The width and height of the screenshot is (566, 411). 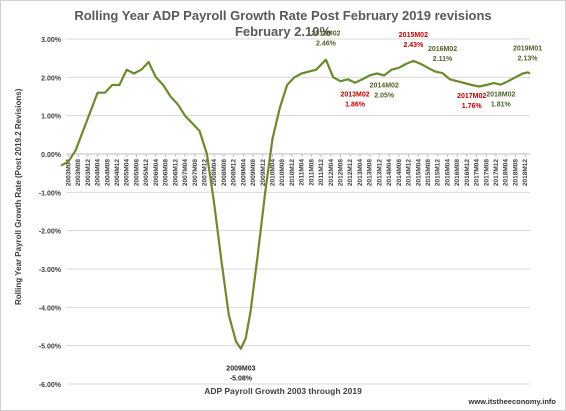 I want to click on x-tick-label: 2007M04, so click(x=185, y=172).